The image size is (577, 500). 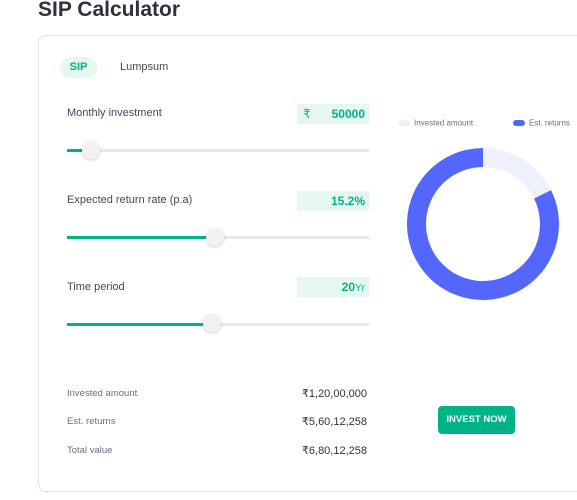 I want to click on summary-value: ₹5,60,12,258, so click(x=334, y=422).